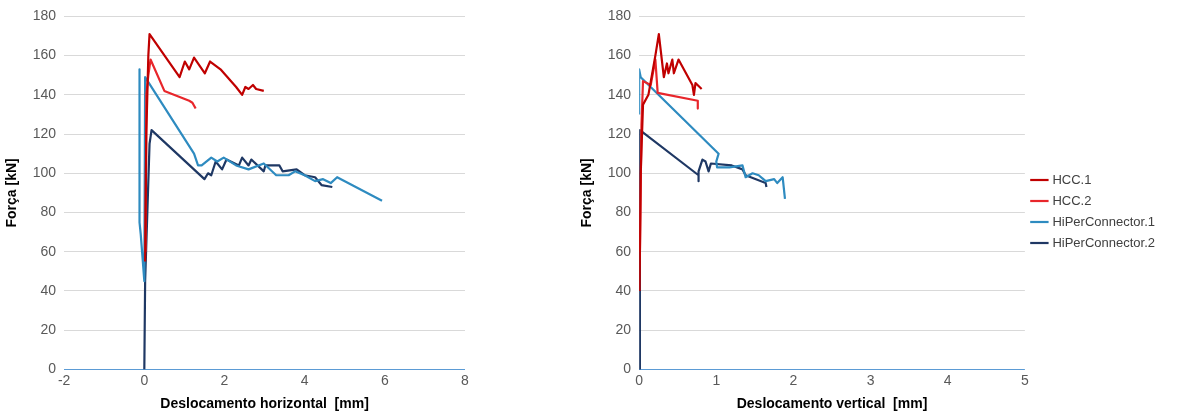 Image resolution: width=1195 pixels, height=419 pixels. Describe the element at coordinates (465, 379) in the screenshot. I see `x-tick-label: 8` at that location.